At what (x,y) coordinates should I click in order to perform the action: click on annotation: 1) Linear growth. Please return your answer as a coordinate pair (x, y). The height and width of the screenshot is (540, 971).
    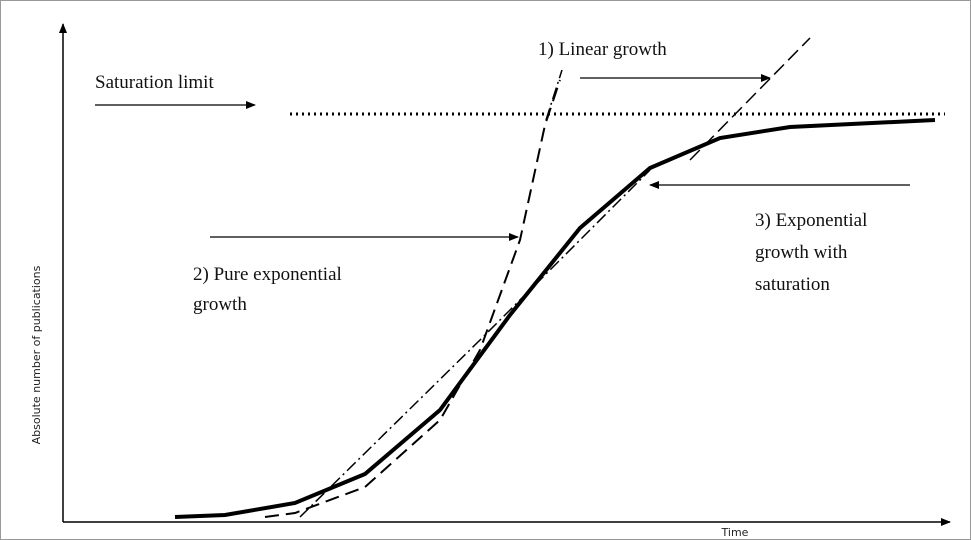
    Looking at the image, I should click on (602, 49).